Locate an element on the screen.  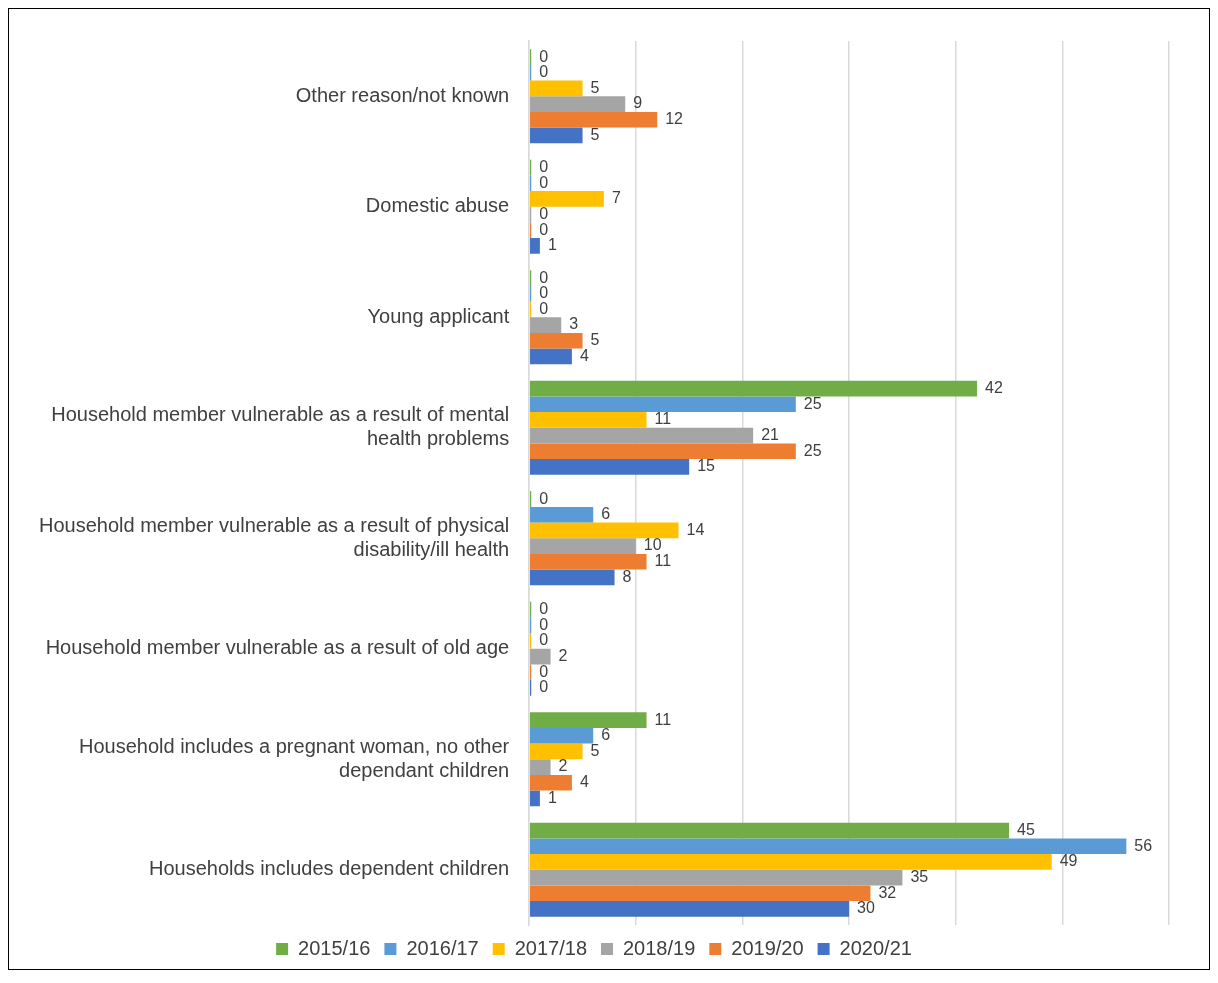
legend-label: 2018/19 is located at coordinates (659, 947).